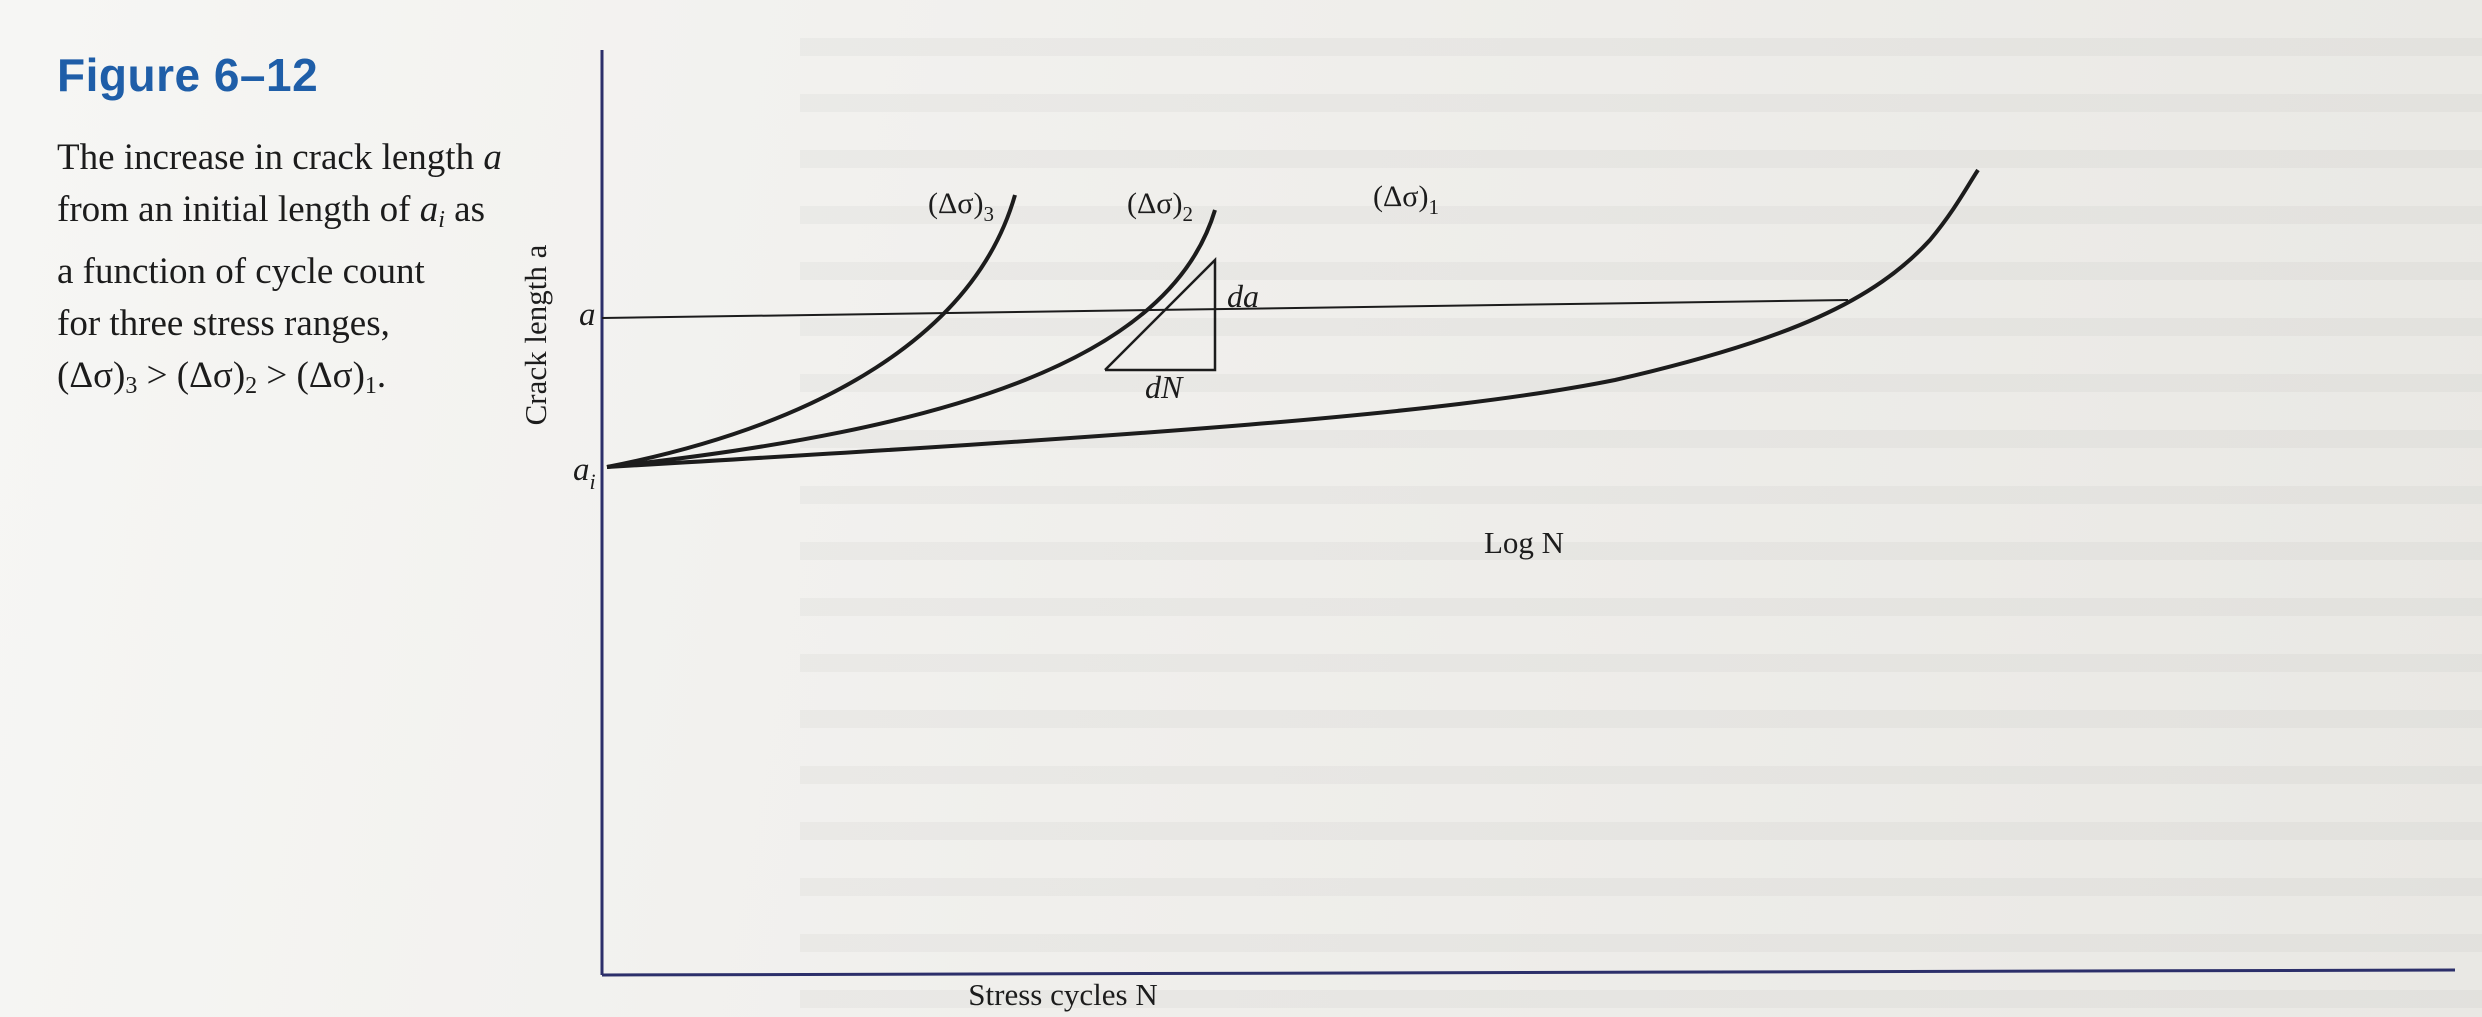  Describe the element at coordinates (1160, 206) in the screenshot. I see `series-label-delta-sigma-2: (Δσ)2` at that location.